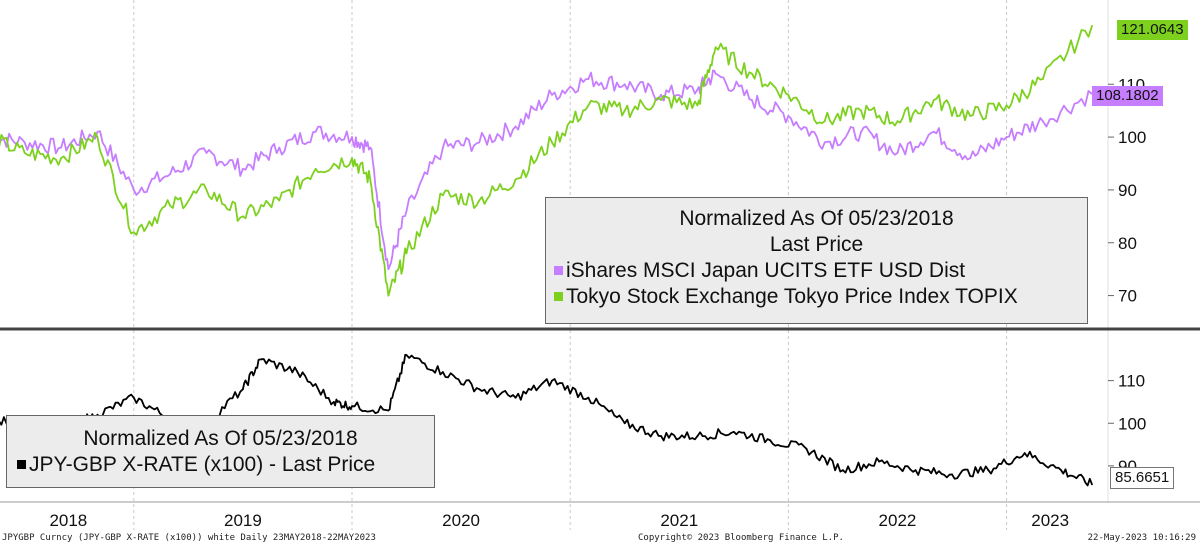  Describe the element at coordinates (766, 270) in the screenshot. I see `legend-label-ishares: iShares MSCI Japan UCITS ETF USD Dist` at that location.